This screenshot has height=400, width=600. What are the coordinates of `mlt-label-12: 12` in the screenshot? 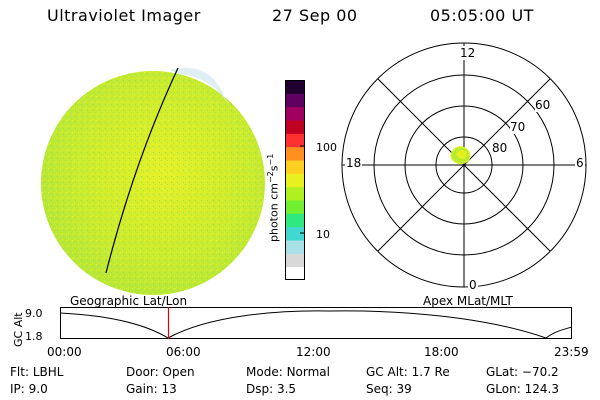 It's located at (468, 53).